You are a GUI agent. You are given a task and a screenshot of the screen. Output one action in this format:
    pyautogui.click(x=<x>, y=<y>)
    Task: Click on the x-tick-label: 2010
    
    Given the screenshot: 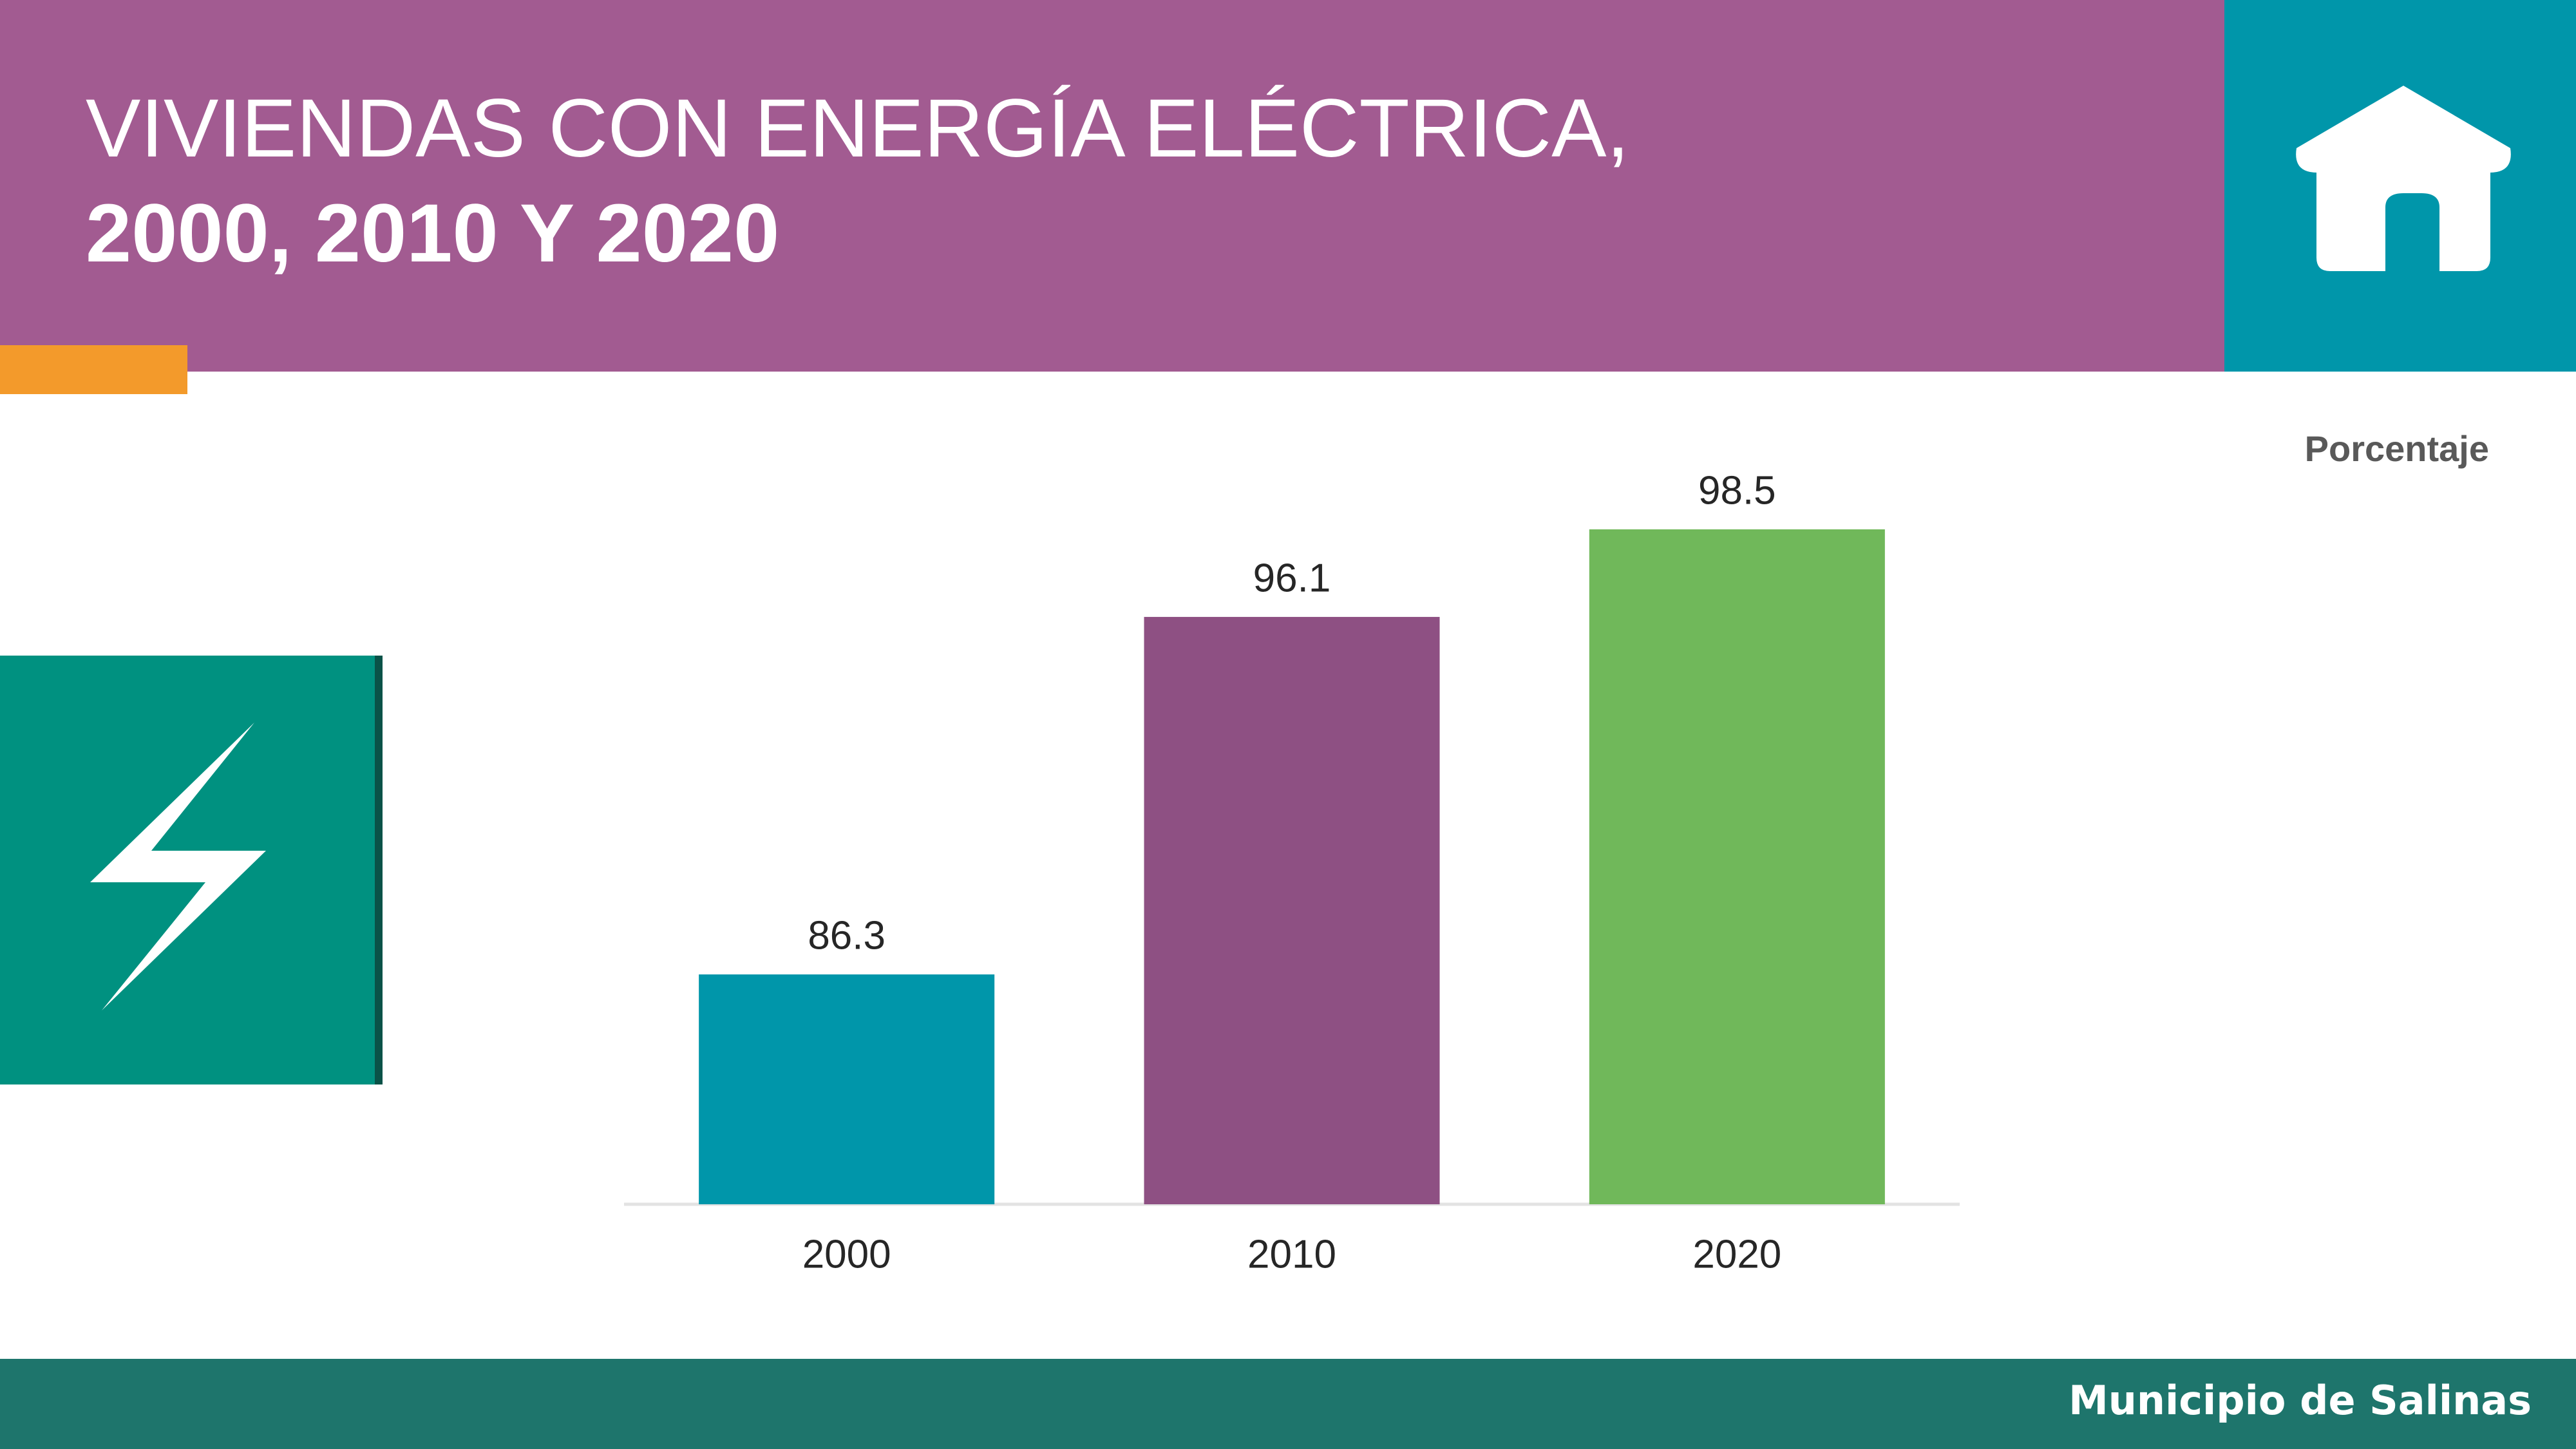 What is the action you would take?
    pyautogui.click(x=1291, y=1254)
    